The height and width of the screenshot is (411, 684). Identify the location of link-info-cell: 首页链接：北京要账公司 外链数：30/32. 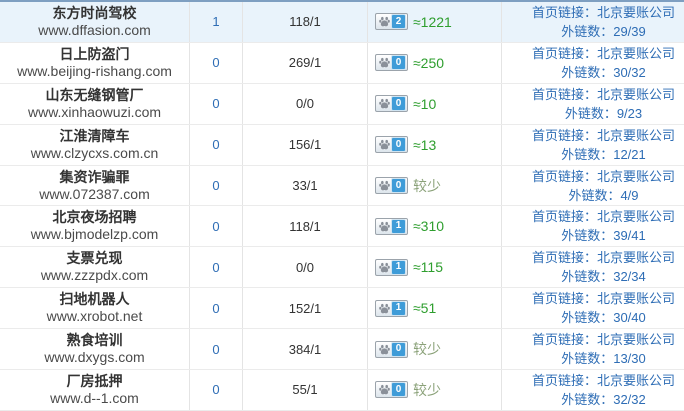
(593, 63).